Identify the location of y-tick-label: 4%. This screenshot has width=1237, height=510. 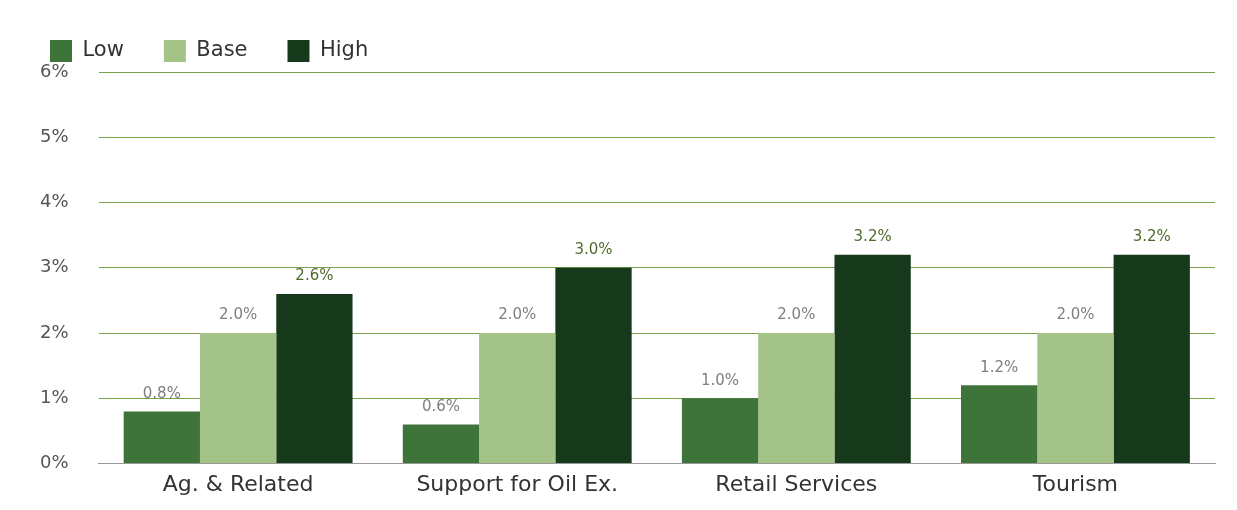
(54, 201).